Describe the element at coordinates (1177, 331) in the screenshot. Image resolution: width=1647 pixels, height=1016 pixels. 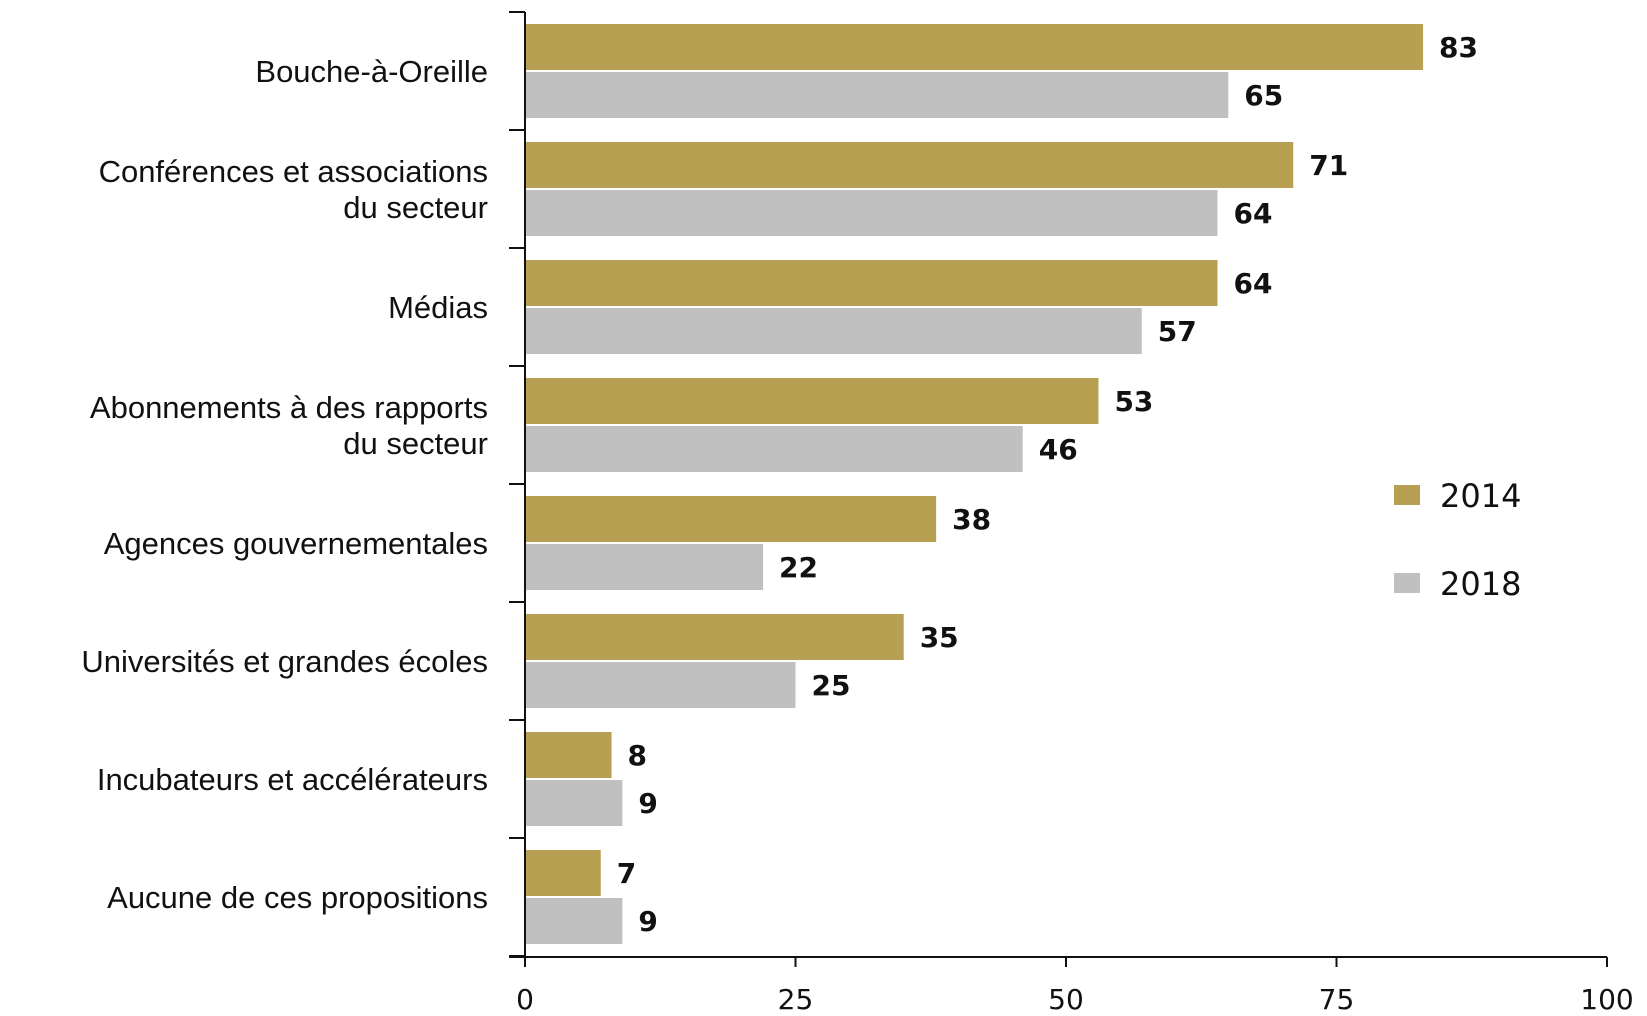
I see `data-label: 57` at that location.